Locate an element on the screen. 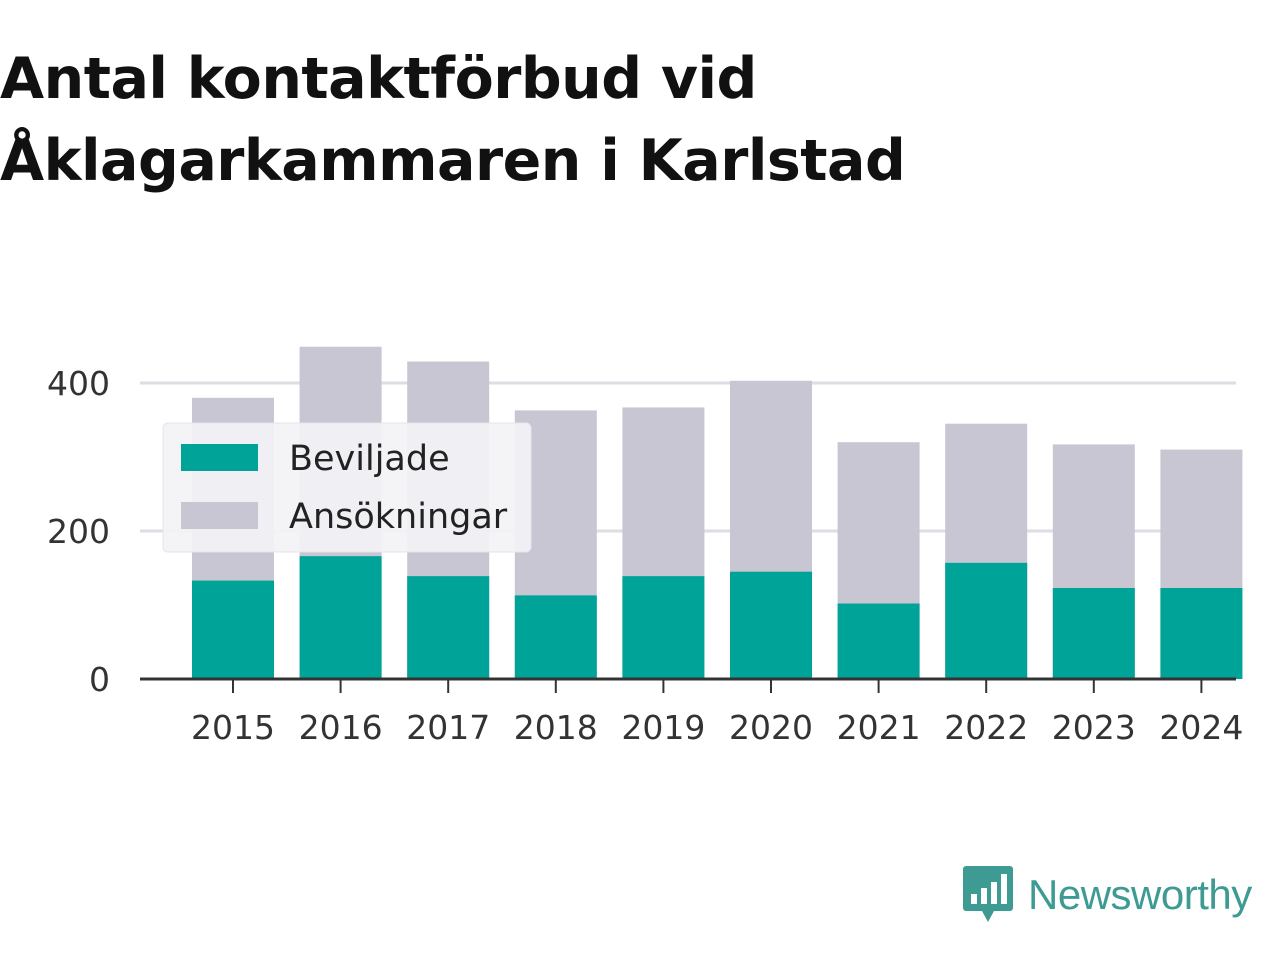  x-tick-label: 2017 is located at coordinates (448, 727).